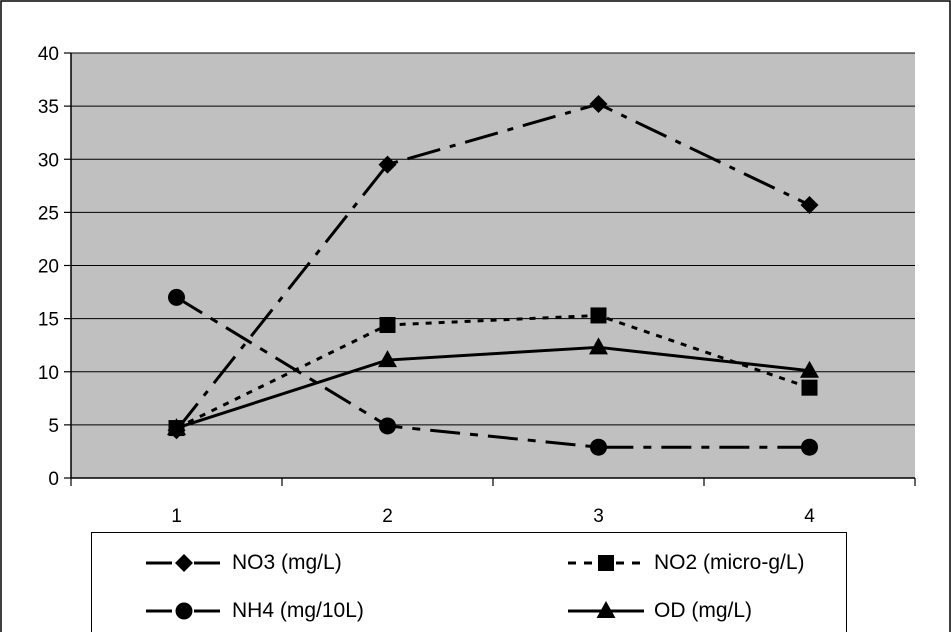  I want to click on y-tick-label: 0, so click(53, 479).